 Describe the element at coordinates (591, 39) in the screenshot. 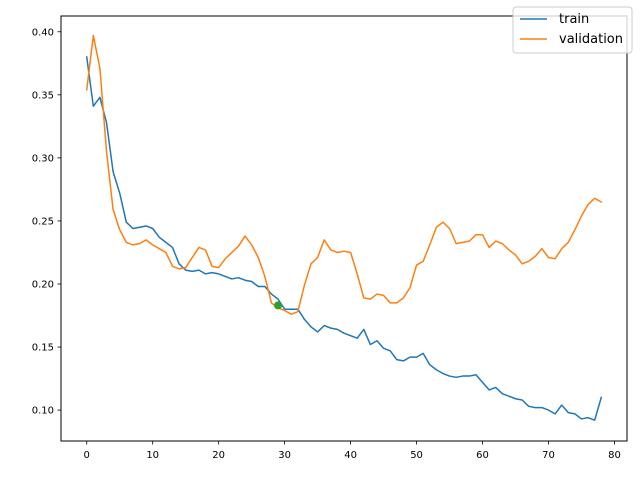

I see `legend-label-validation: validation` at that location.